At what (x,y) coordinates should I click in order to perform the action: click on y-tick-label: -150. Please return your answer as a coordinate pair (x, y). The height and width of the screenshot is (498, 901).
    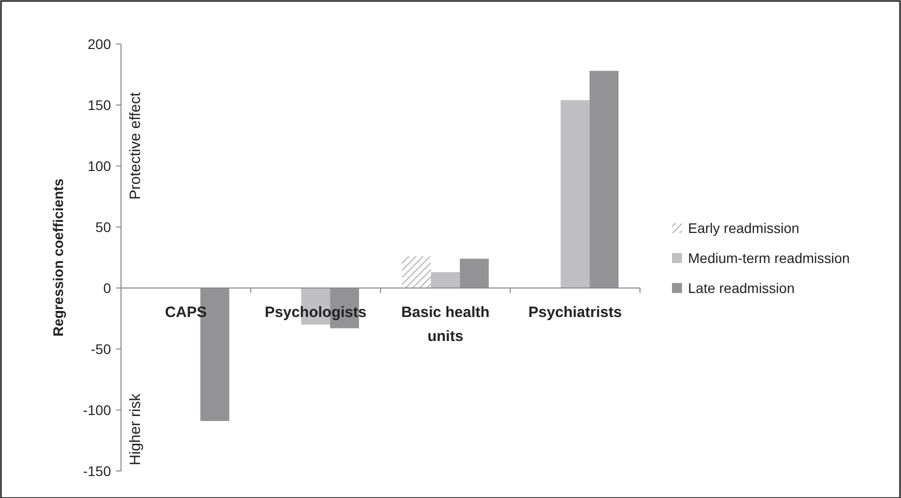
    Looking at the image, I should click on (97, 470).